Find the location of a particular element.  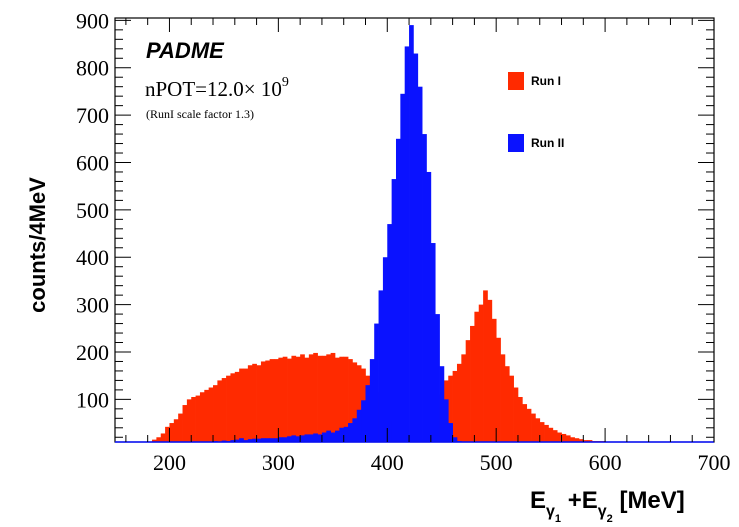

npot-text: nPOT=12.0× 10 is located at coordinates (213, 89).